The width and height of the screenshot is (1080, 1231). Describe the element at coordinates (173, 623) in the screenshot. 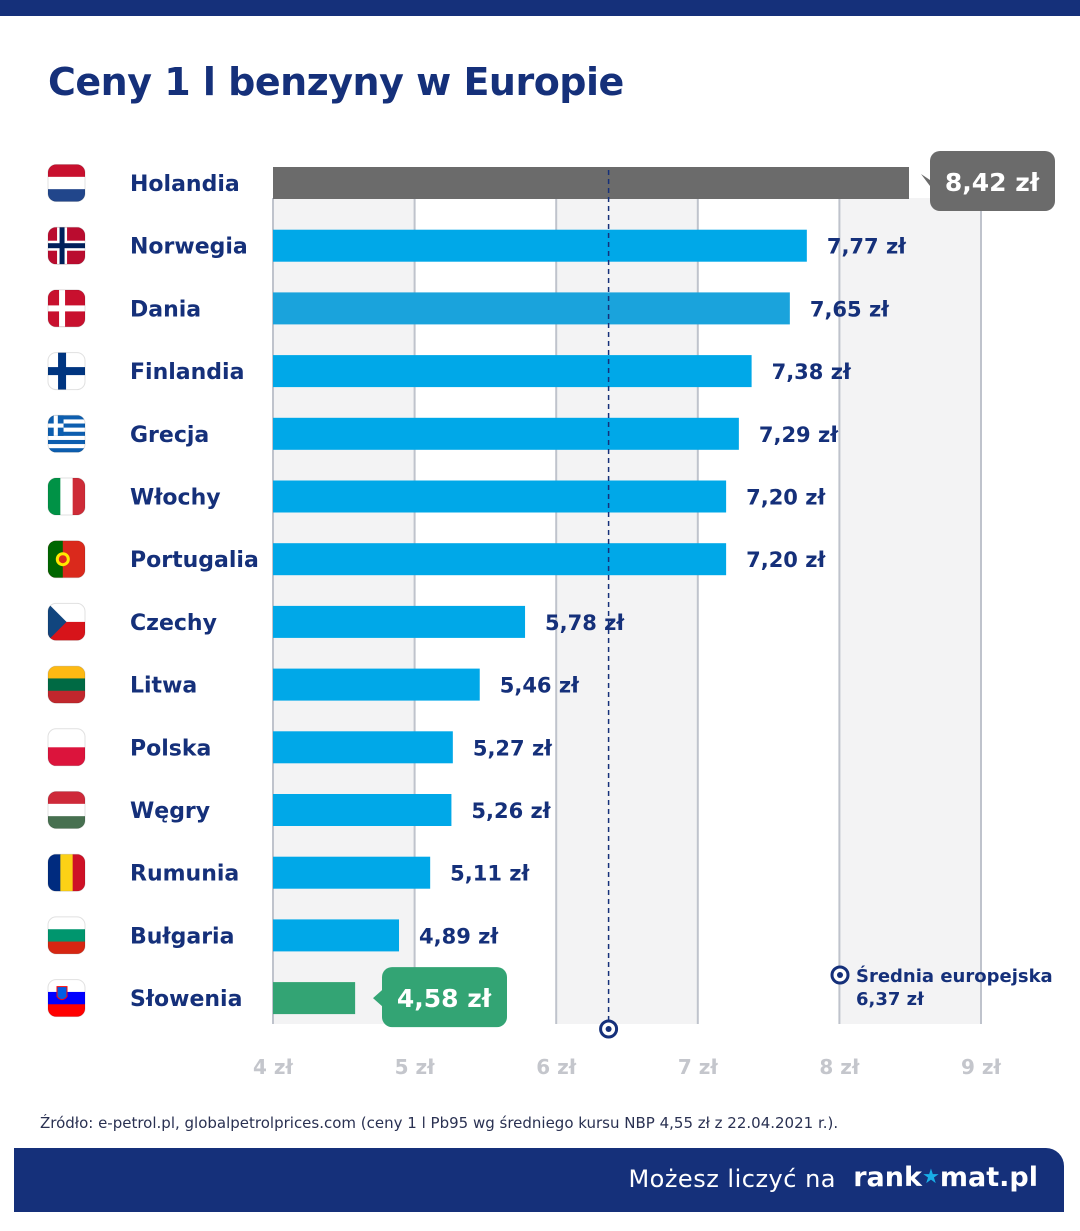

I see `category-label: Czechy` at that location.